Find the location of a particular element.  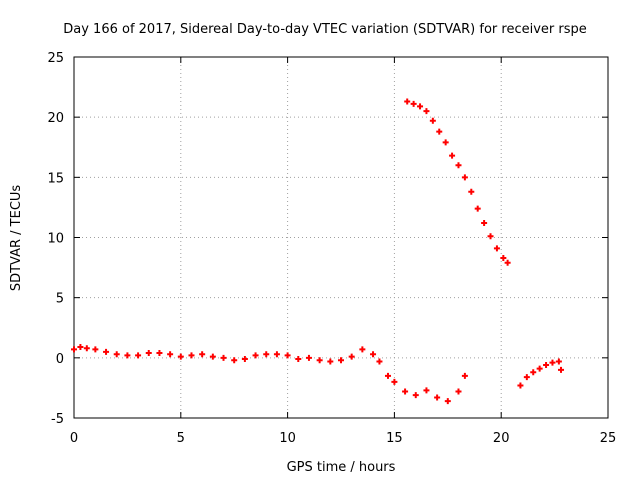

y-tick-label: 5 is located at coordinates (60, 299).